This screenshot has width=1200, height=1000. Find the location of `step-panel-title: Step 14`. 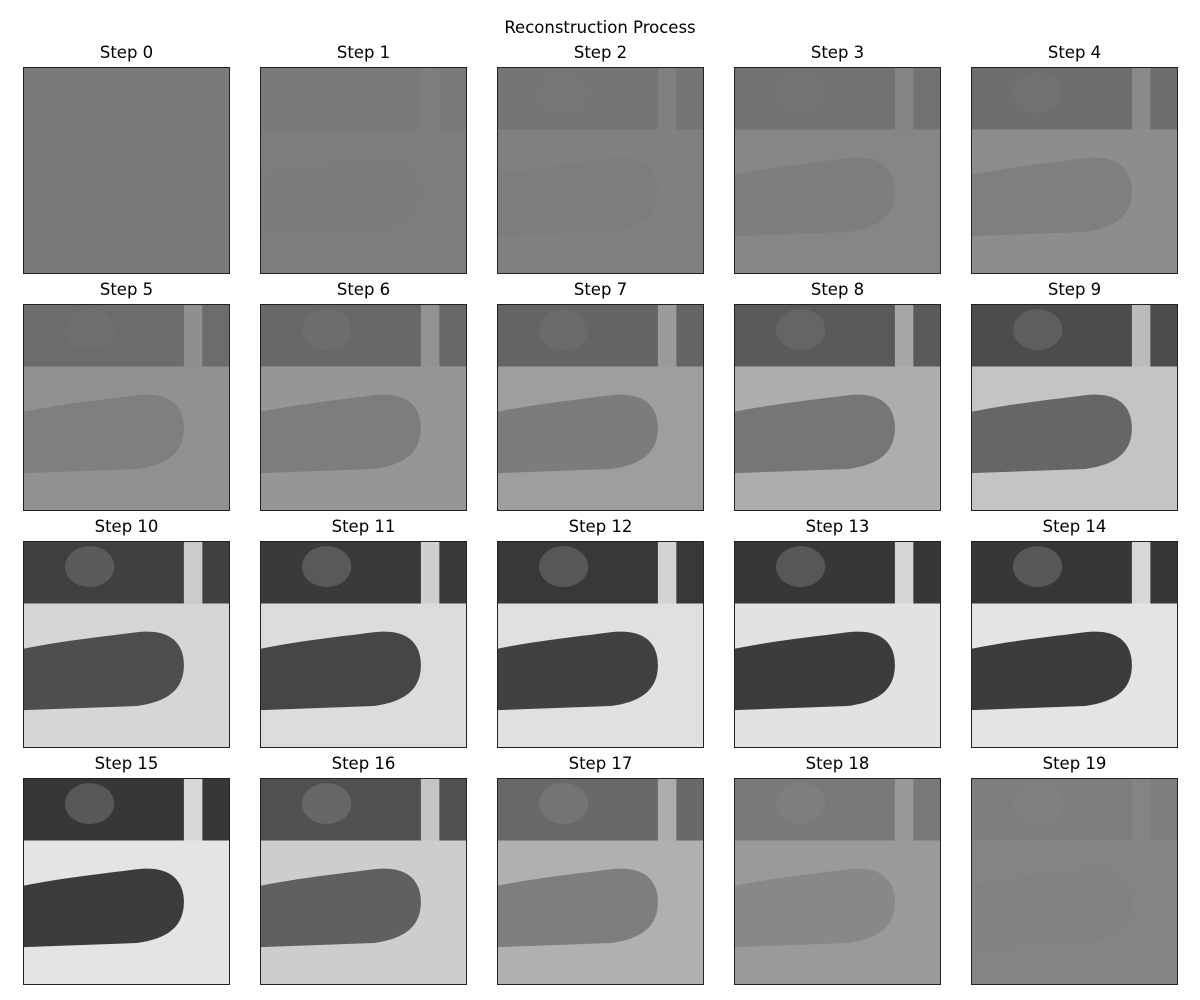

step-panel-title: Step 14 is located at coordinates (1074, 527).